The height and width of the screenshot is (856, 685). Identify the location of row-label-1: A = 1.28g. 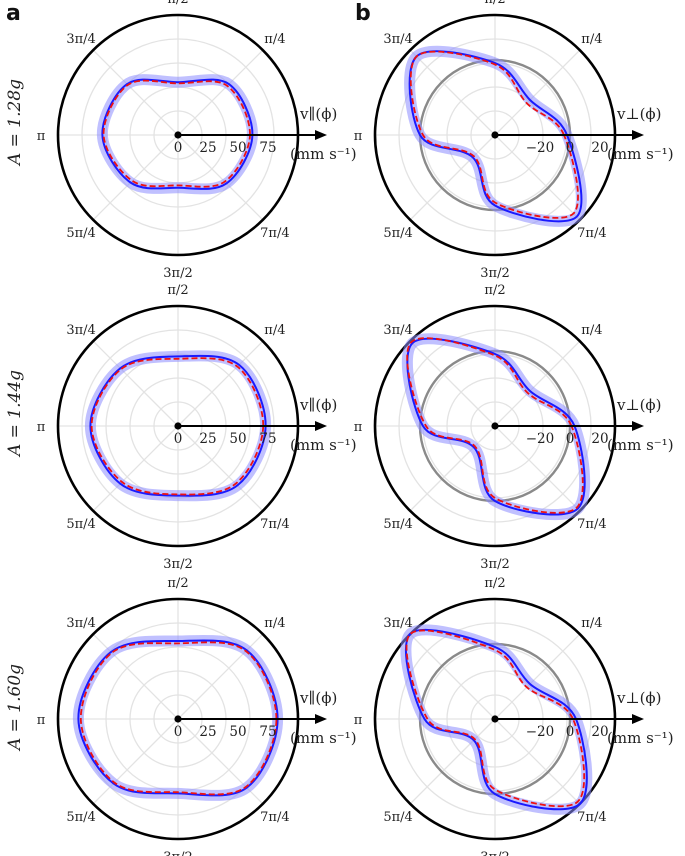
(15, 123).